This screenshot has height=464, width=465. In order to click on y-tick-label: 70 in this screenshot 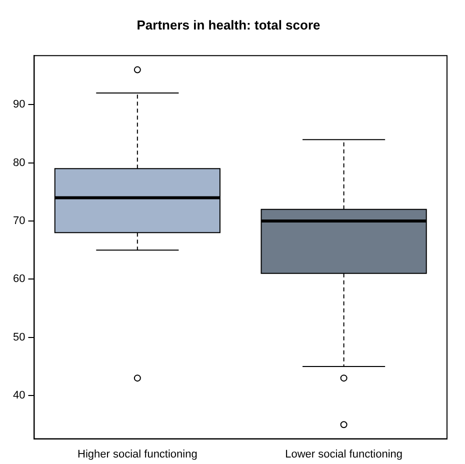, I will do `click(19, 221)`.